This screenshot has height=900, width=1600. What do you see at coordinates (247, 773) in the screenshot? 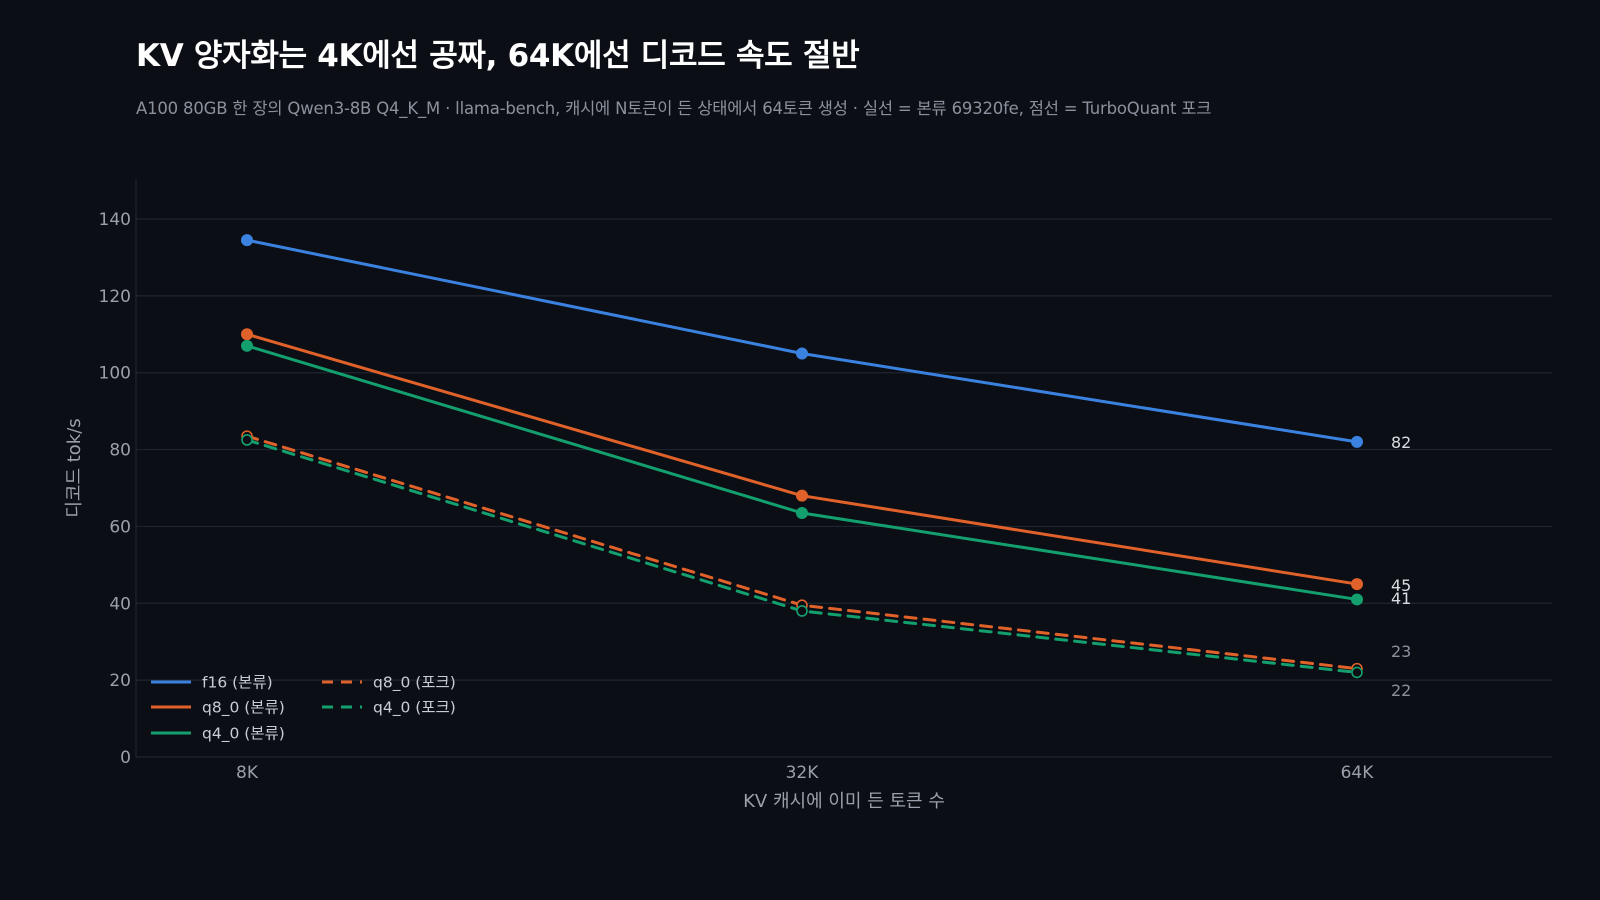
I see `x-tick-label: 8K` at bounding box center [247, 773].